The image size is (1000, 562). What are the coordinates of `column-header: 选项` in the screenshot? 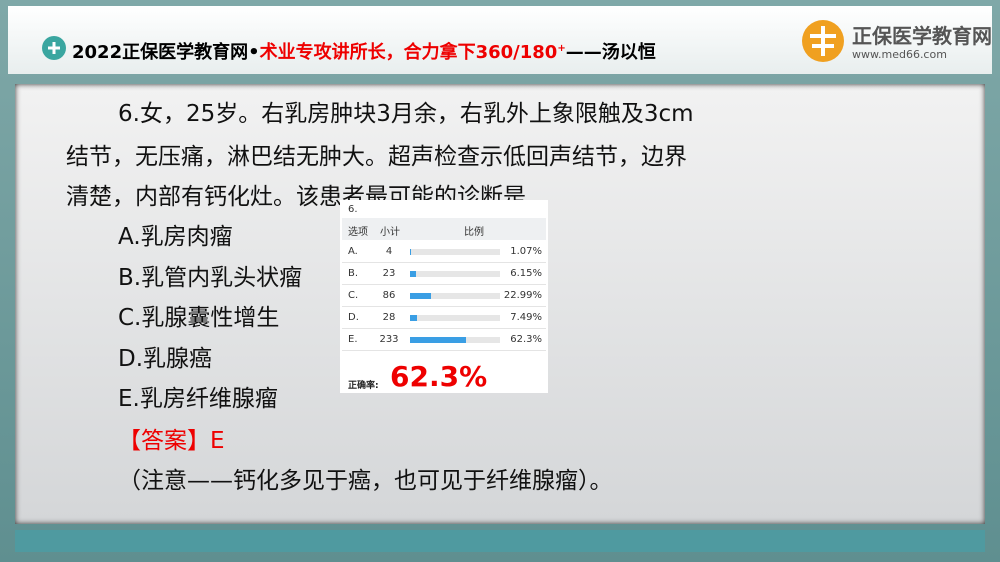 It's located at (358, 232).